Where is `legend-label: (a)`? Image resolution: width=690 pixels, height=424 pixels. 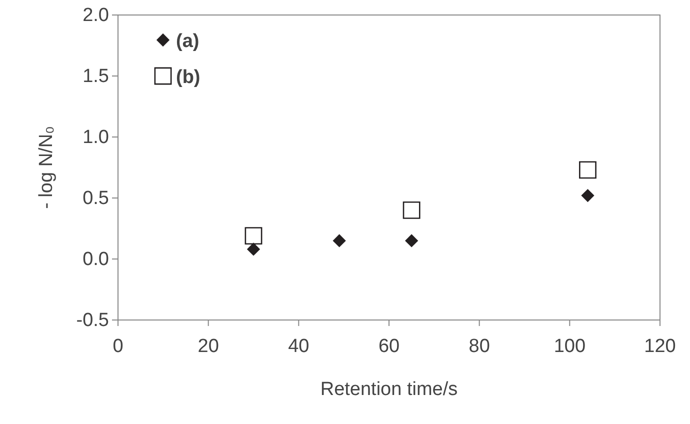
legend-label: (a) is located at coordinates (188, 41).